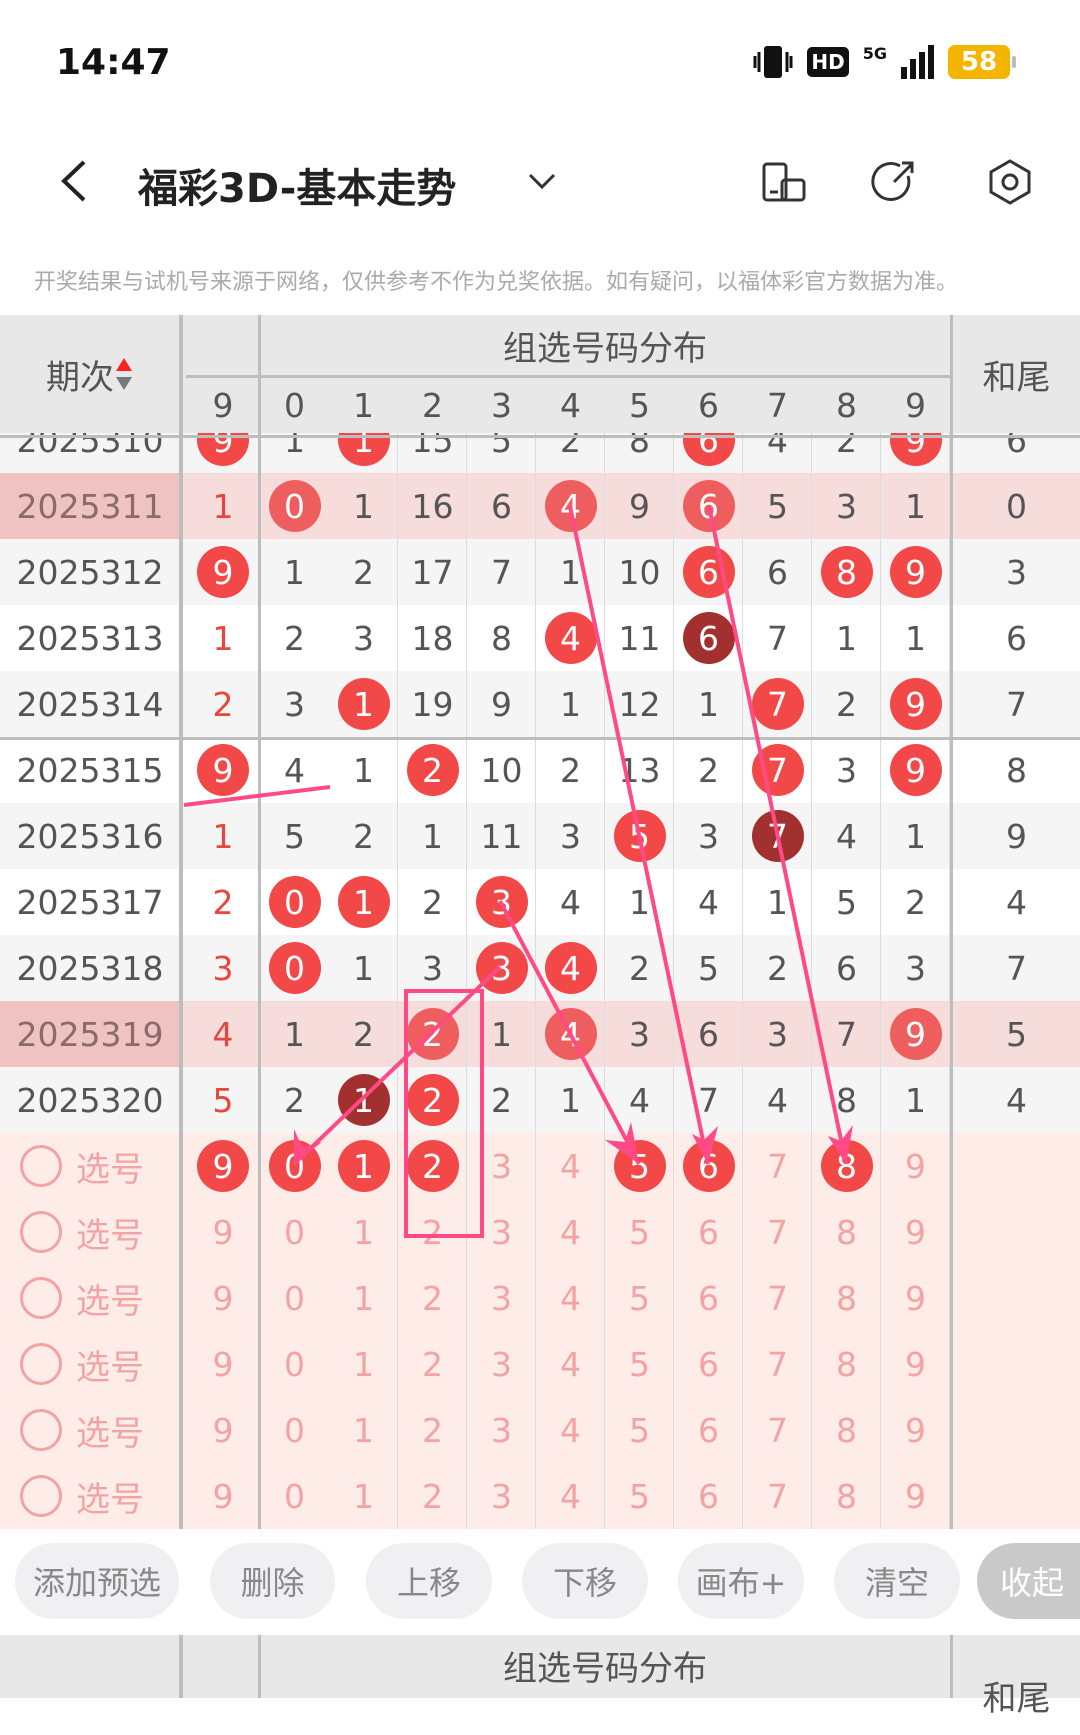 The width and height of the screenshot is (1080, 1735). I want to click on rotate-screen-icon, so click(784, 182).